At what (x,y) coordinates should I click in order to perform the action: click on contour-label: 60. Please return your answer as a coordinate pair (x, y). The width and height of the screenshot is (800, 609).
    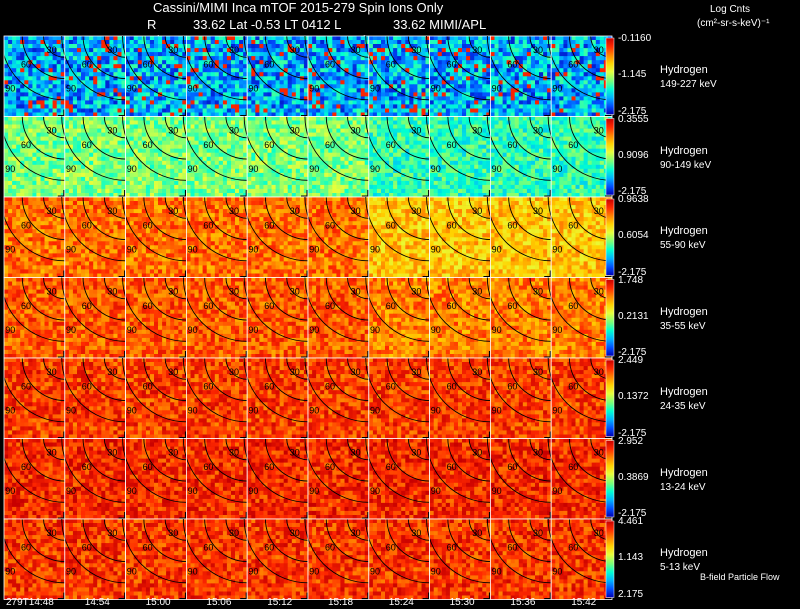
    Looking at the image, I should click on (512, 64).